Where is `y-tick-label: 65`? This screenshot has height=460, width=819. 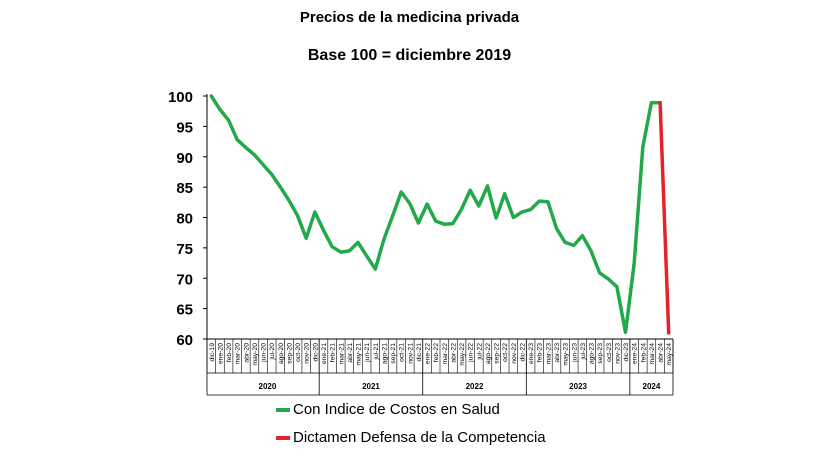
y-tick-label: 65 is located at coordinates (184, 310).